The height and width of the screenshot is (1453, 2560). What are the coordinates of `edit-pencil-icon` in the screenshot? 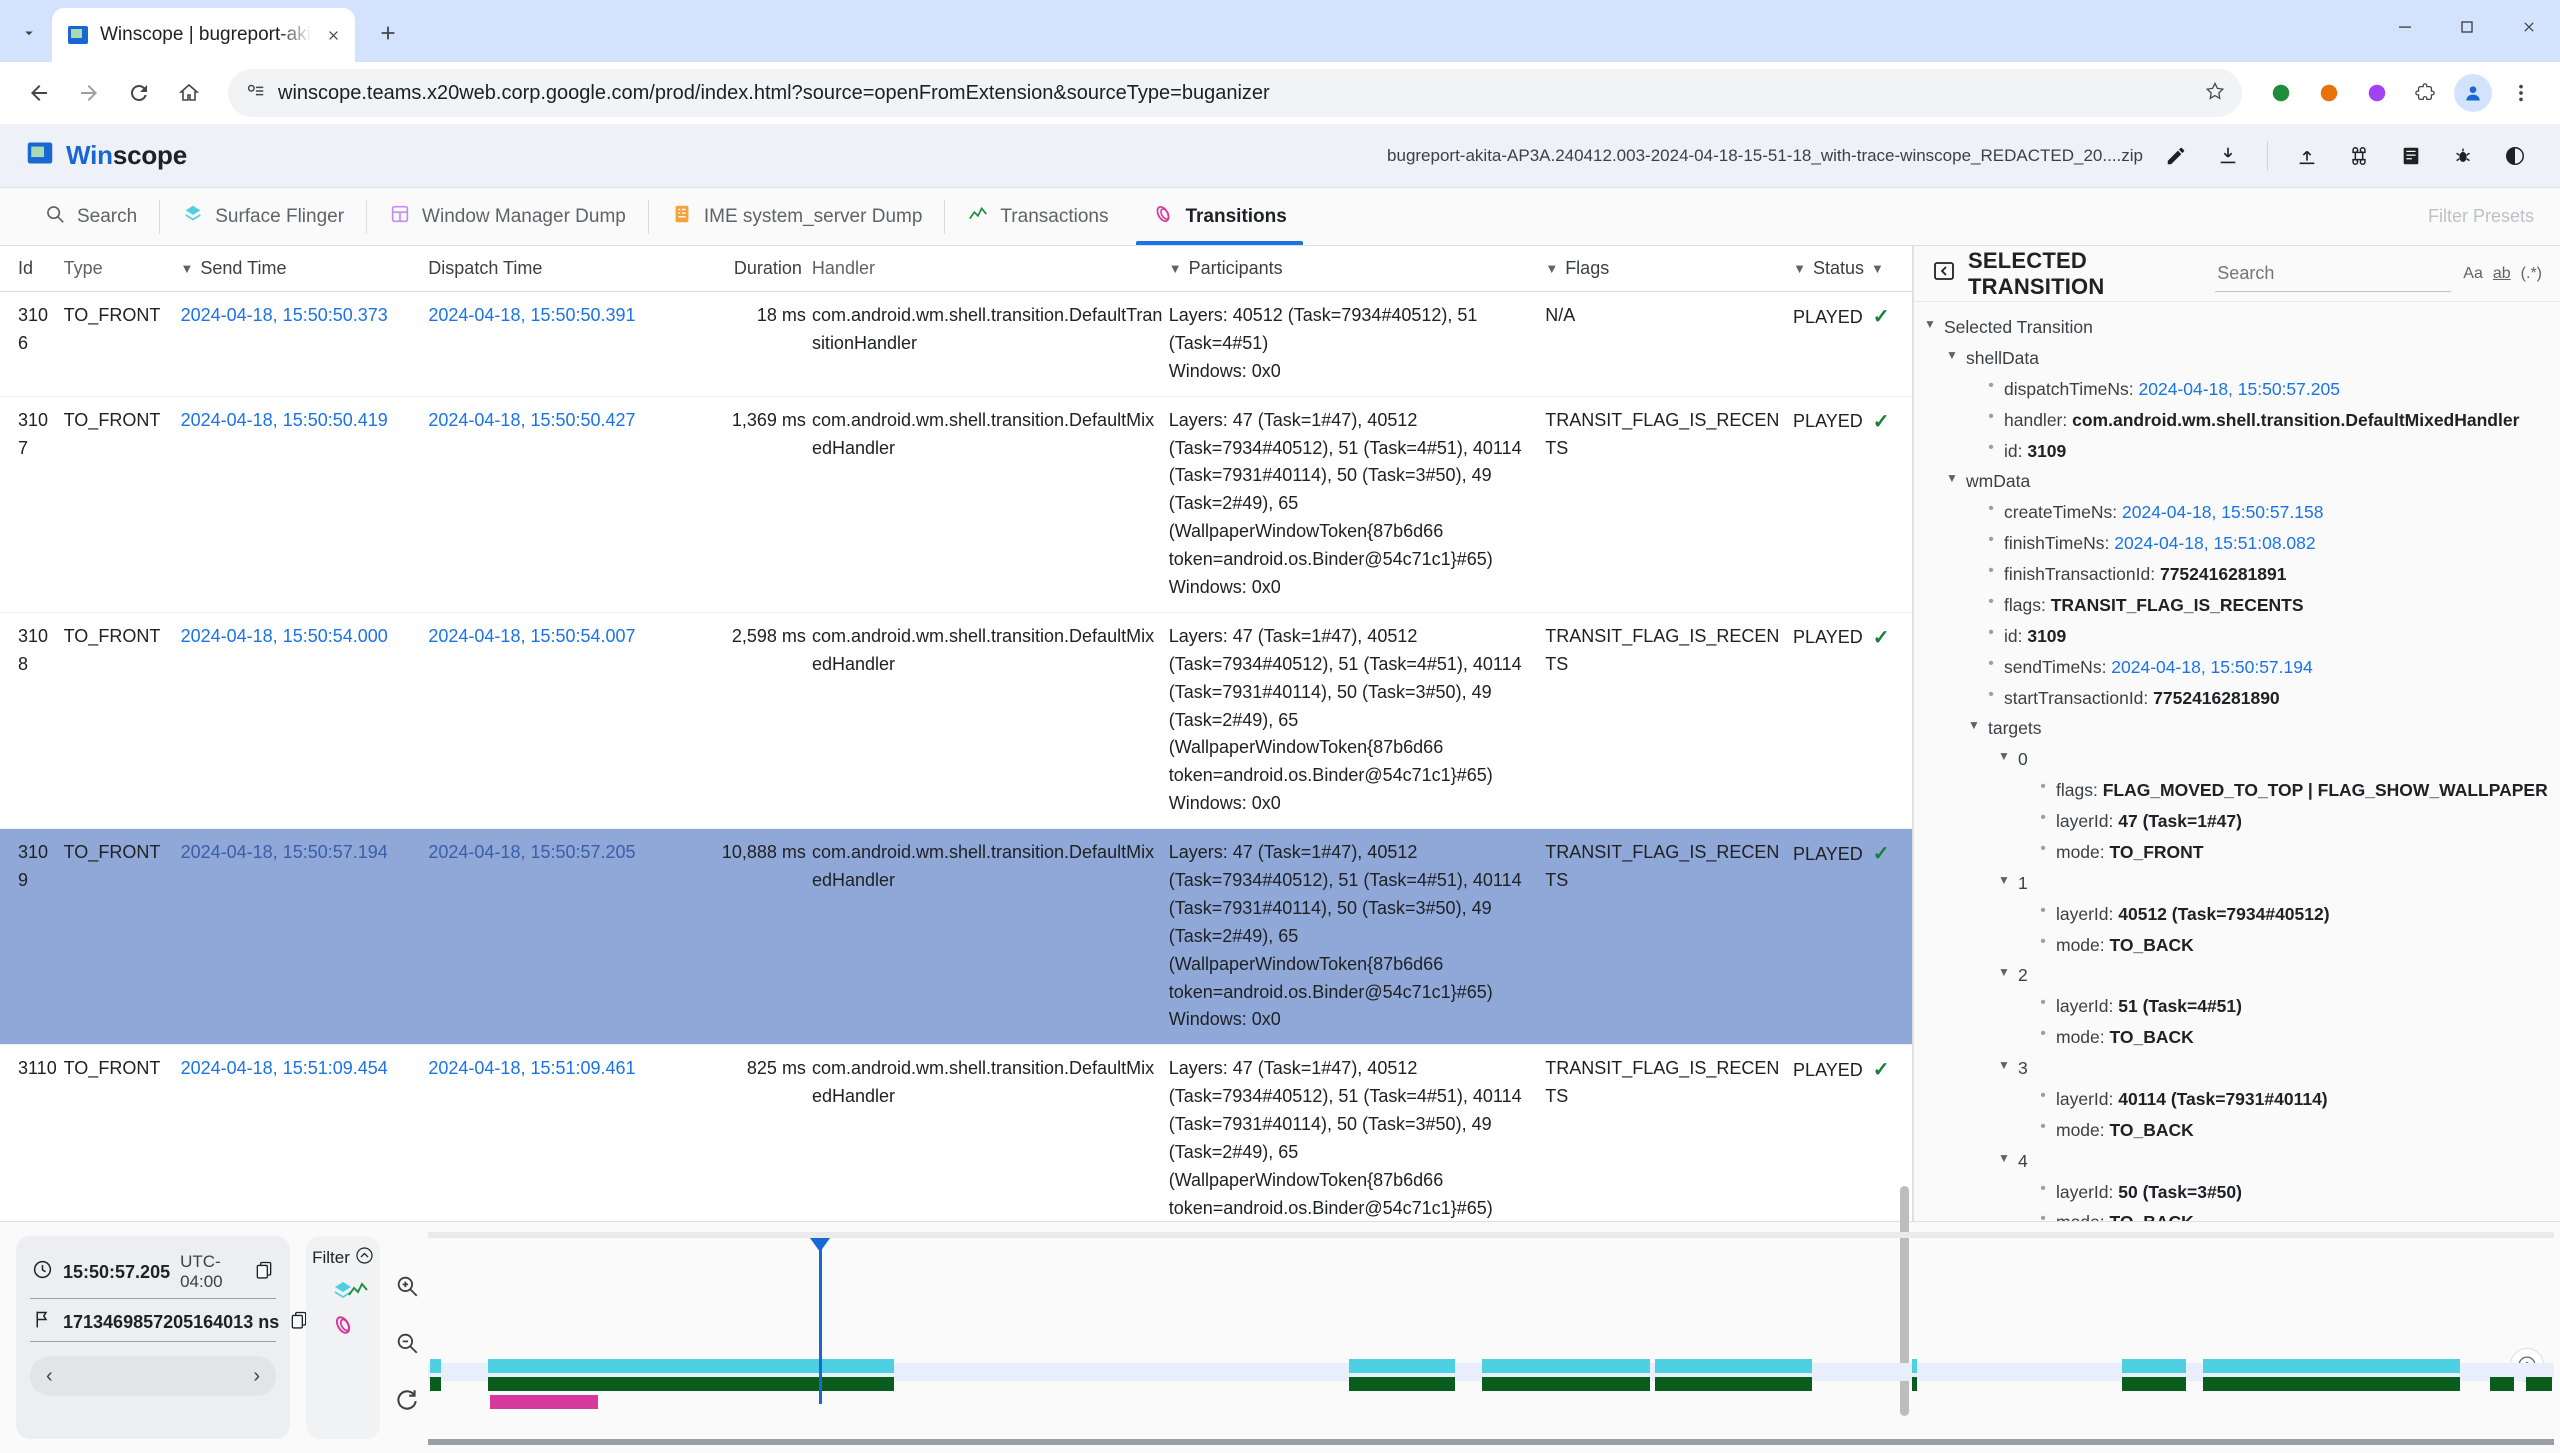 It's located at (2176, 156).